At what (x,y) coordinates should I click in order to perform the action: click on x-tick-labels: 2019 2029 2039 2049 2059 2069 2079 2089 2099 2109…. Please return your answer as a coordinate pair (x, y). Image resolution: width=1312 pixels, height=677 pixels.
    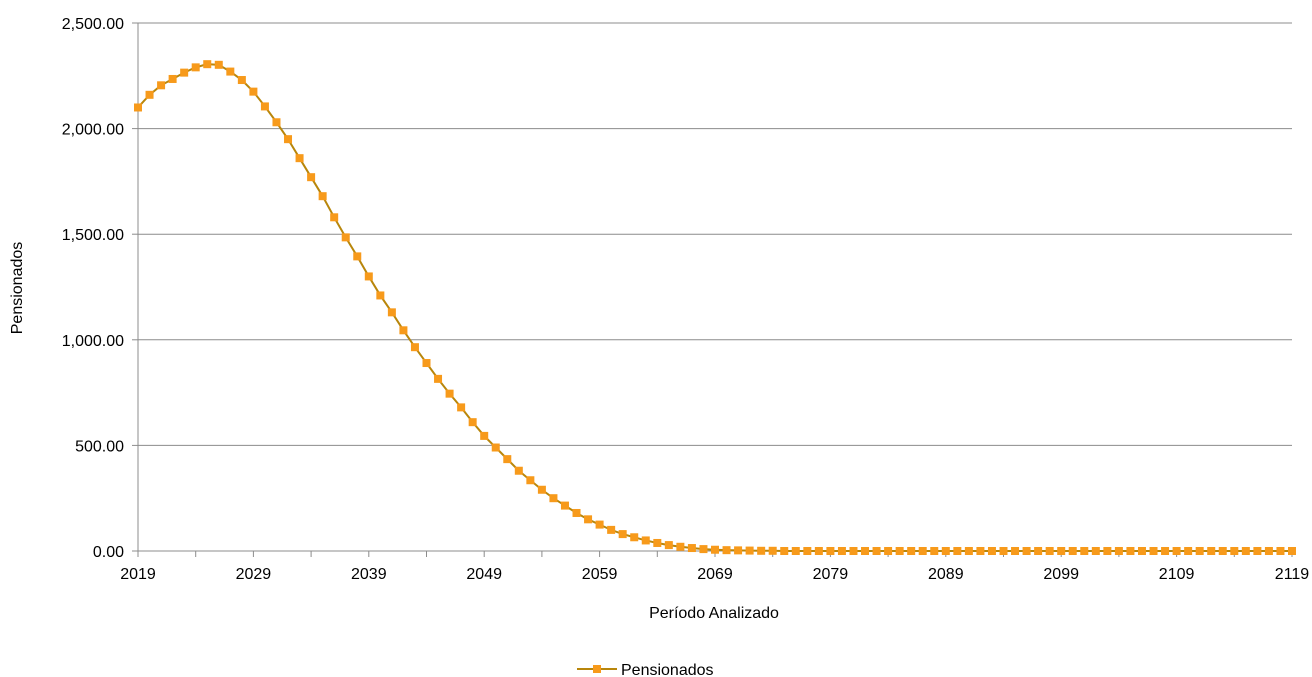
    Looking at the image, I should click on (714, 574).